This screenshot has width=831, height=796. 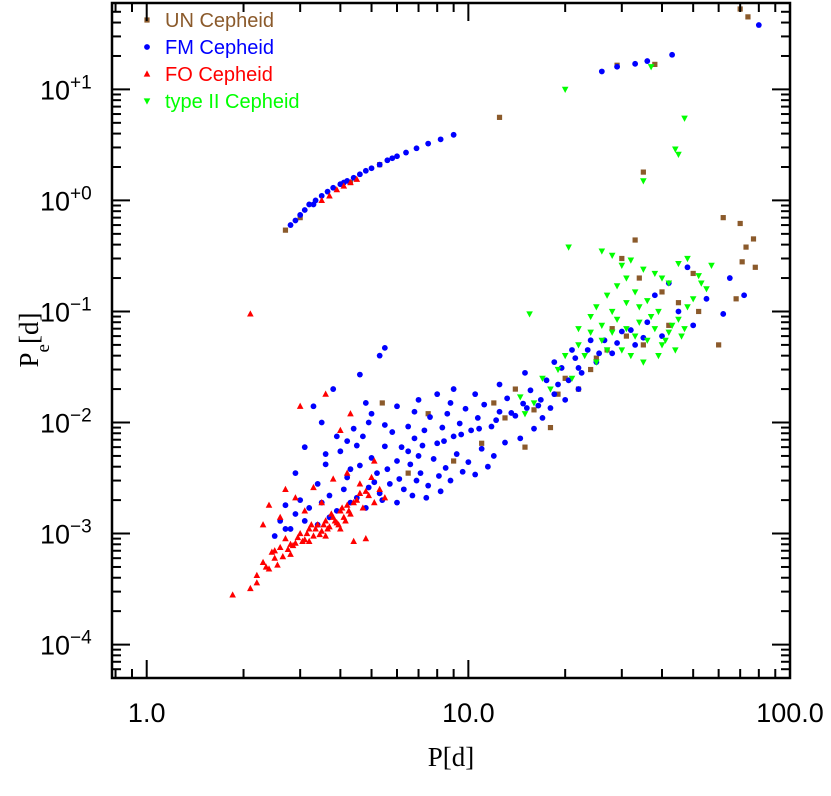 What do you see at coordinates (219, 48) in the screenshot?
I see `legend-label: FM Cepheid` at bounding box center [219, 48].